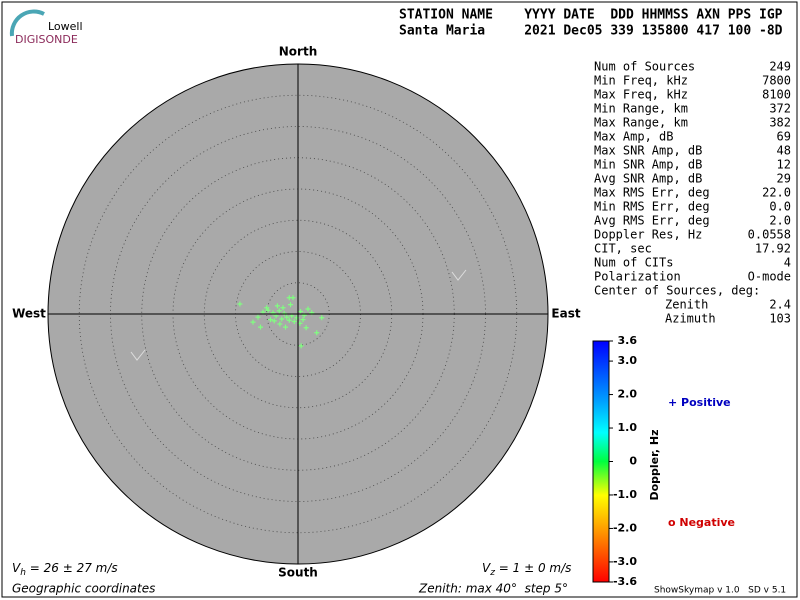  Describe the element at coordinates (27, 23) in the screenshot. I see `logo-arc` at that location.